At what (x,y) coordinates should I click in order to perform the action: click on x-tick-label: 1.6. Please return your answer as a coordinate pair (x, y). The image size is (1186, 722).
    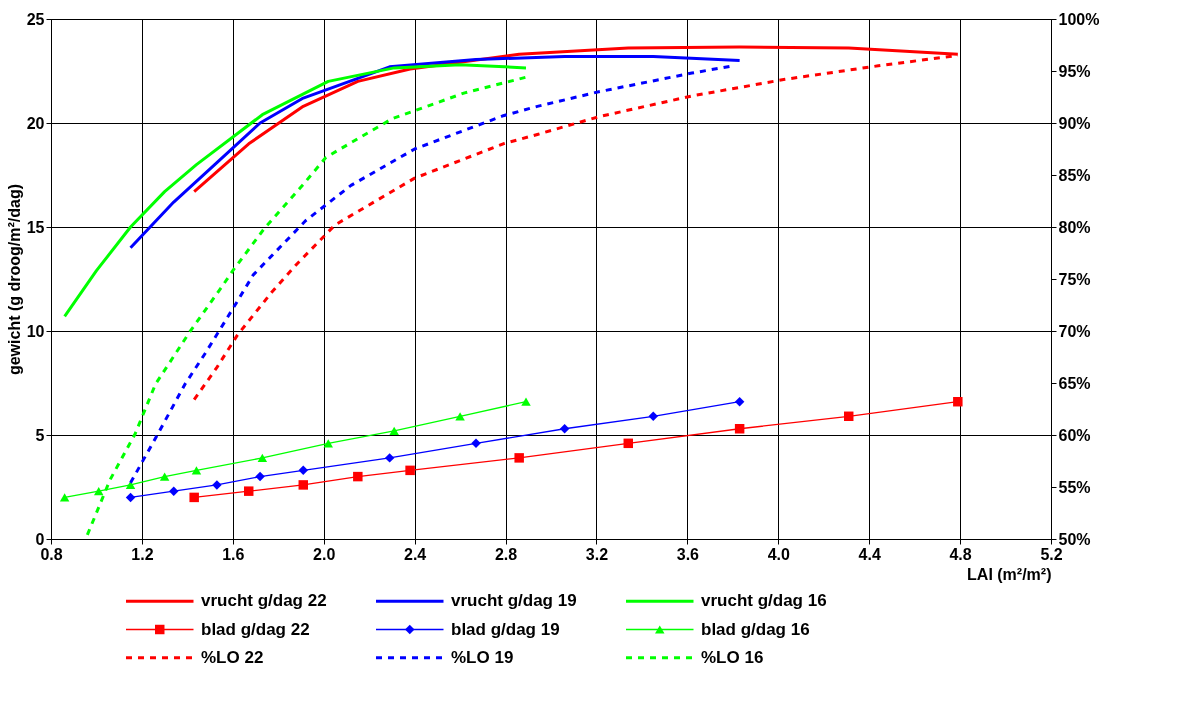
    Looking at the image, I should click on (233, 554).